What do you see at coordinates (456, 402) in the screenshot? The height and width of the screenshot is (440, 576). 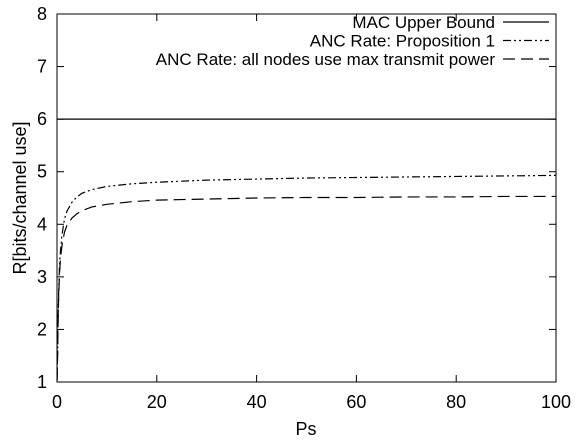 I see `x-tick-label: 80` at bounding box center [456, 402].